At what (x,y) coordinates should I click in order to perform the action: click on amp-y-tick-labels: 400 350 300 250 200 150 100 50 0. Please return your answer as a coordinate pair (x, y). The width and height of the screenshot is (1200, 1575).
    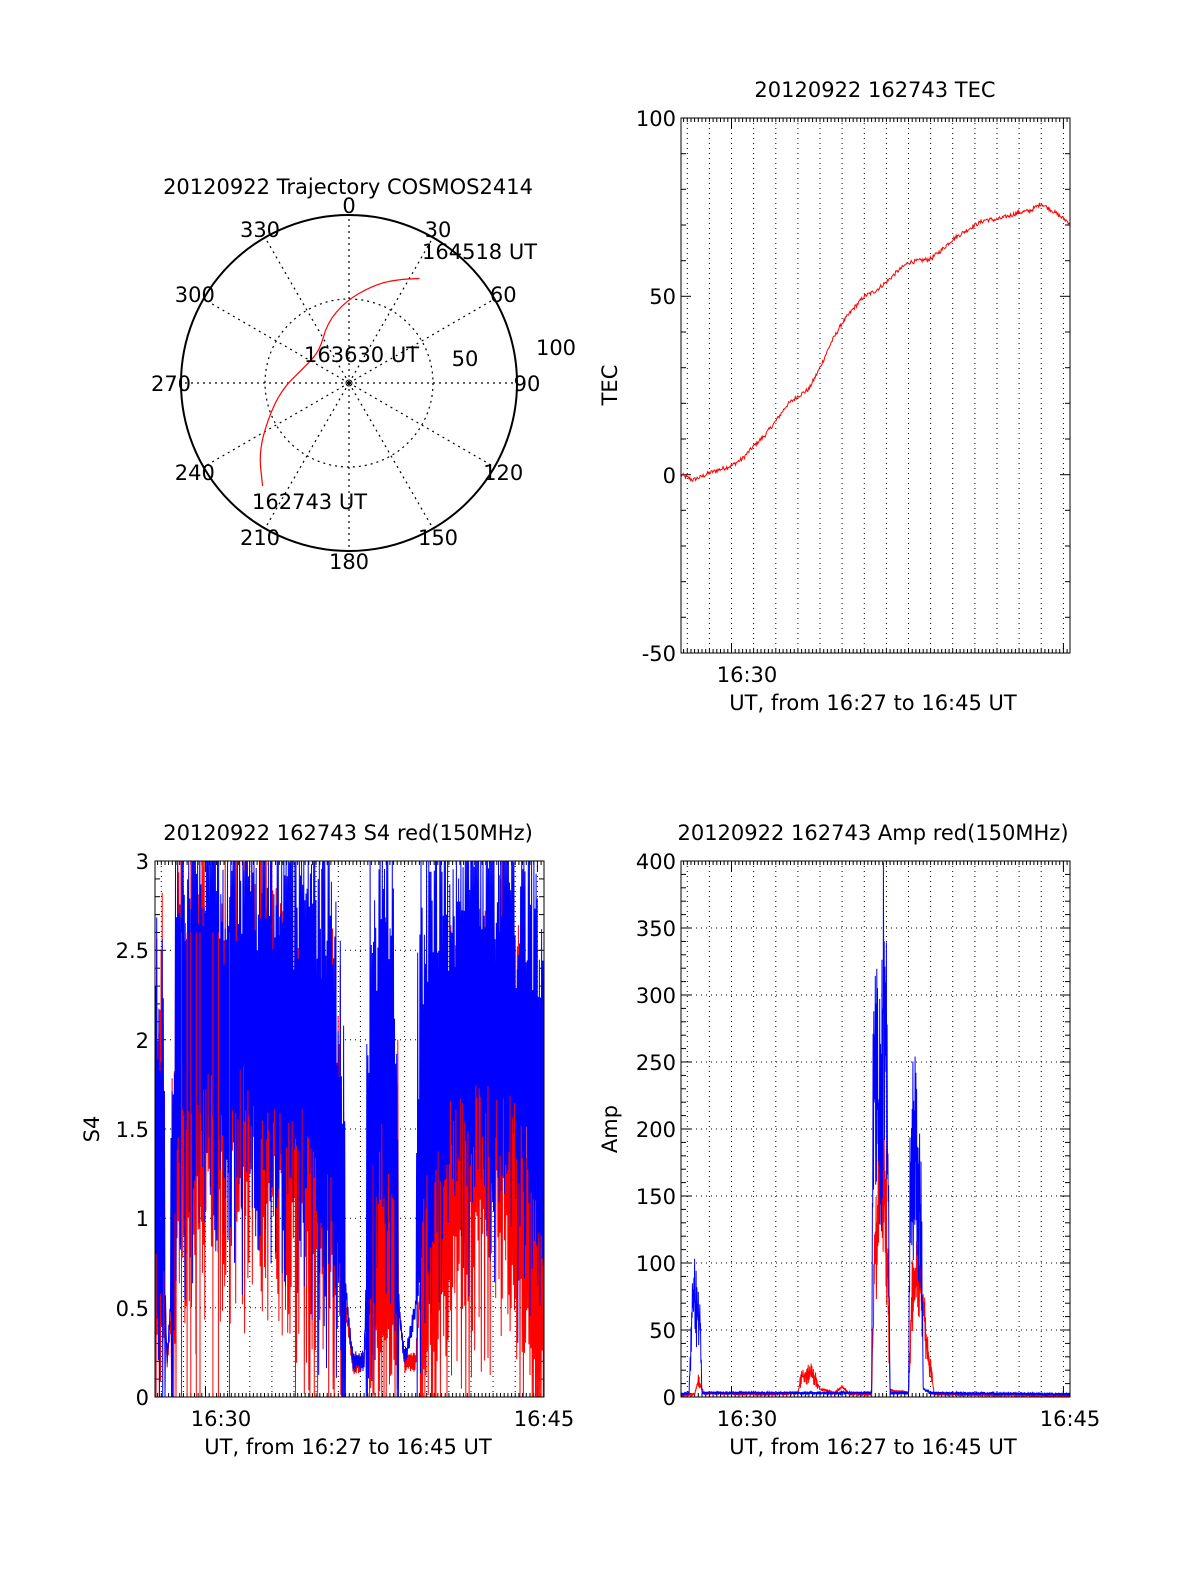
    Looking at the image, I should click on (656, 1130).